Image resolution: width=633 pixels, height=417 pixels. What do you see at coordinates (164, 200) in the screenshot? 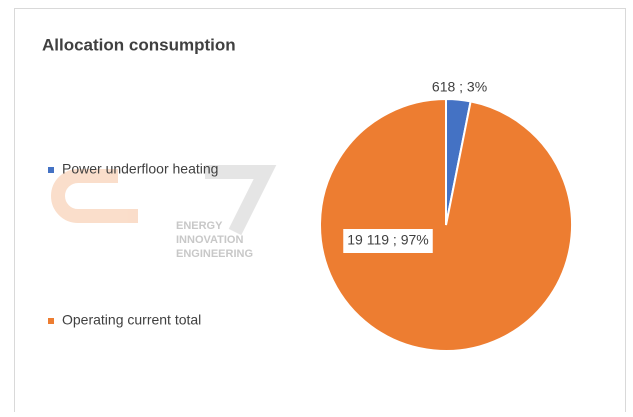
I see `watermark-logo` at bounding box center [164, 200].